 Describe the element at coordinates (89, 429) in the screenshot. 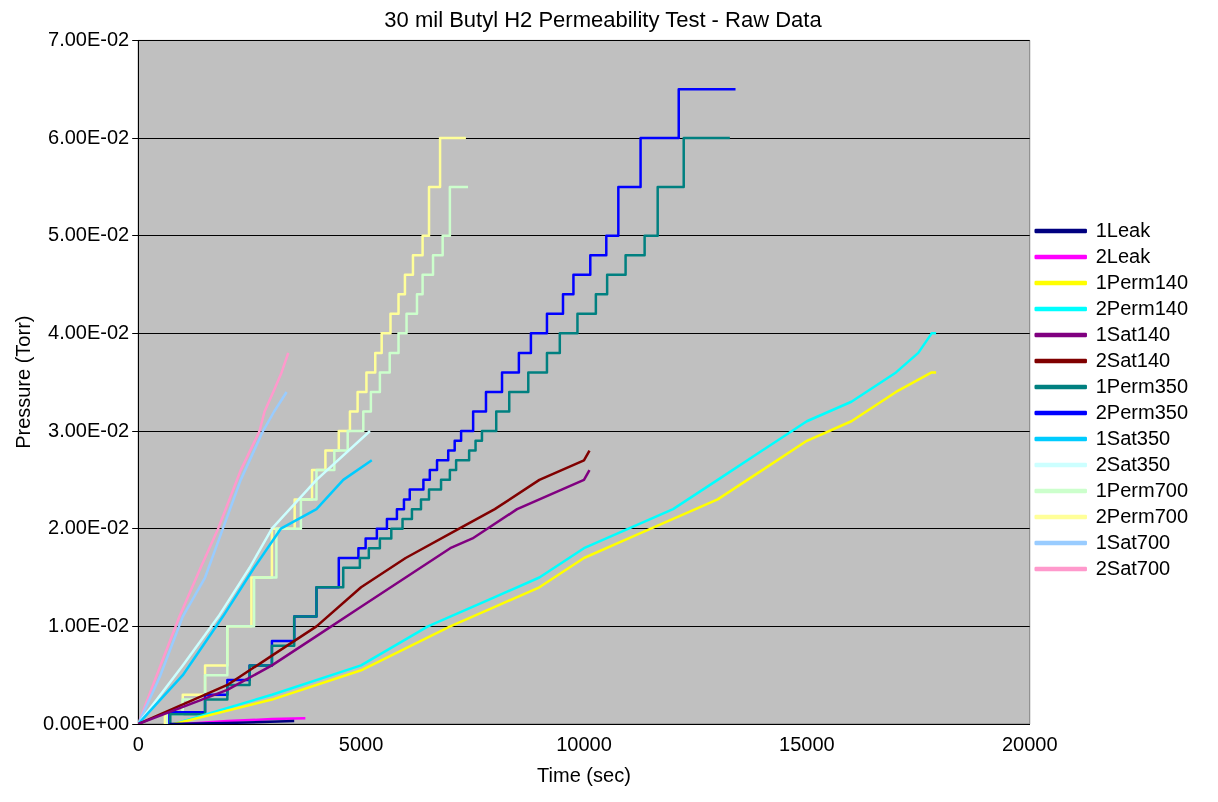

I see `y-tick-label: 3.00E-02` at that location.